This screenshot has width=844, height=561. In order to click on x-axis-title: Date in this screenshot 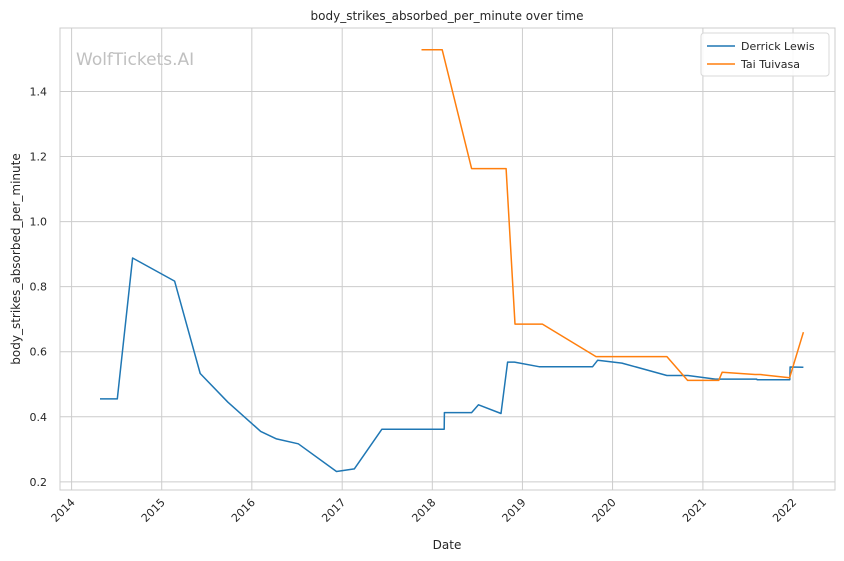, I will do `click(447, 545)`.